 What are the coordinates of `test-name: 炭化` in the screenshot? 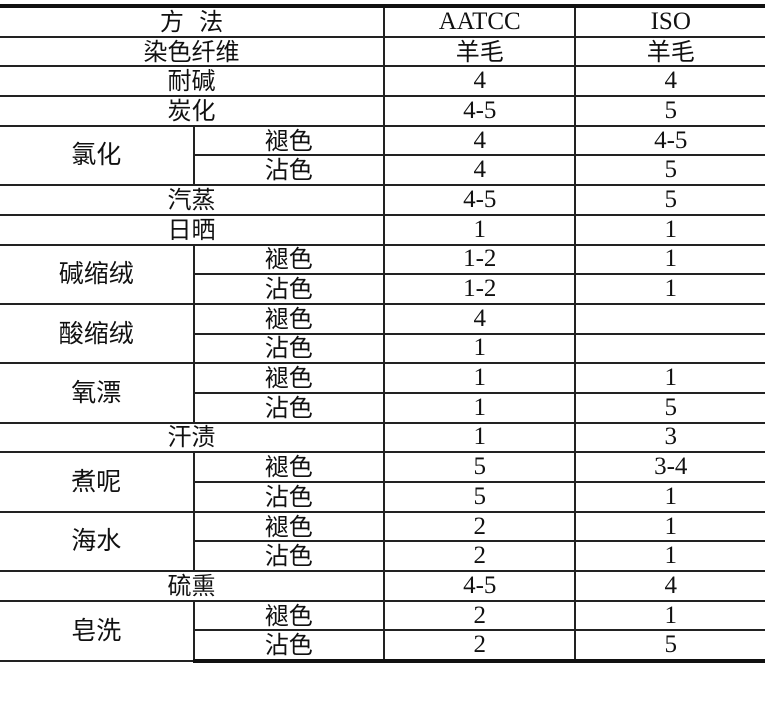 It's located at (192, 111).